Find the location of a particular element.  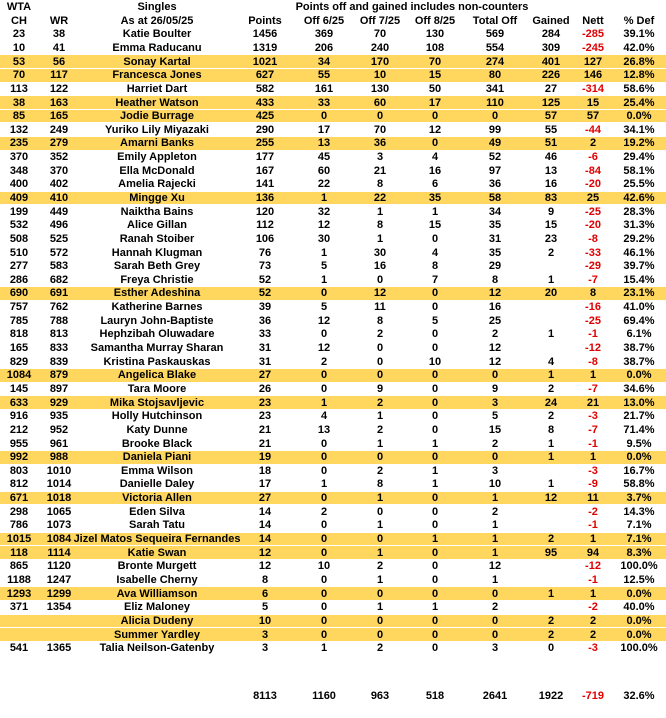

cell-ch: 145 is located at coordinates (19, 388).